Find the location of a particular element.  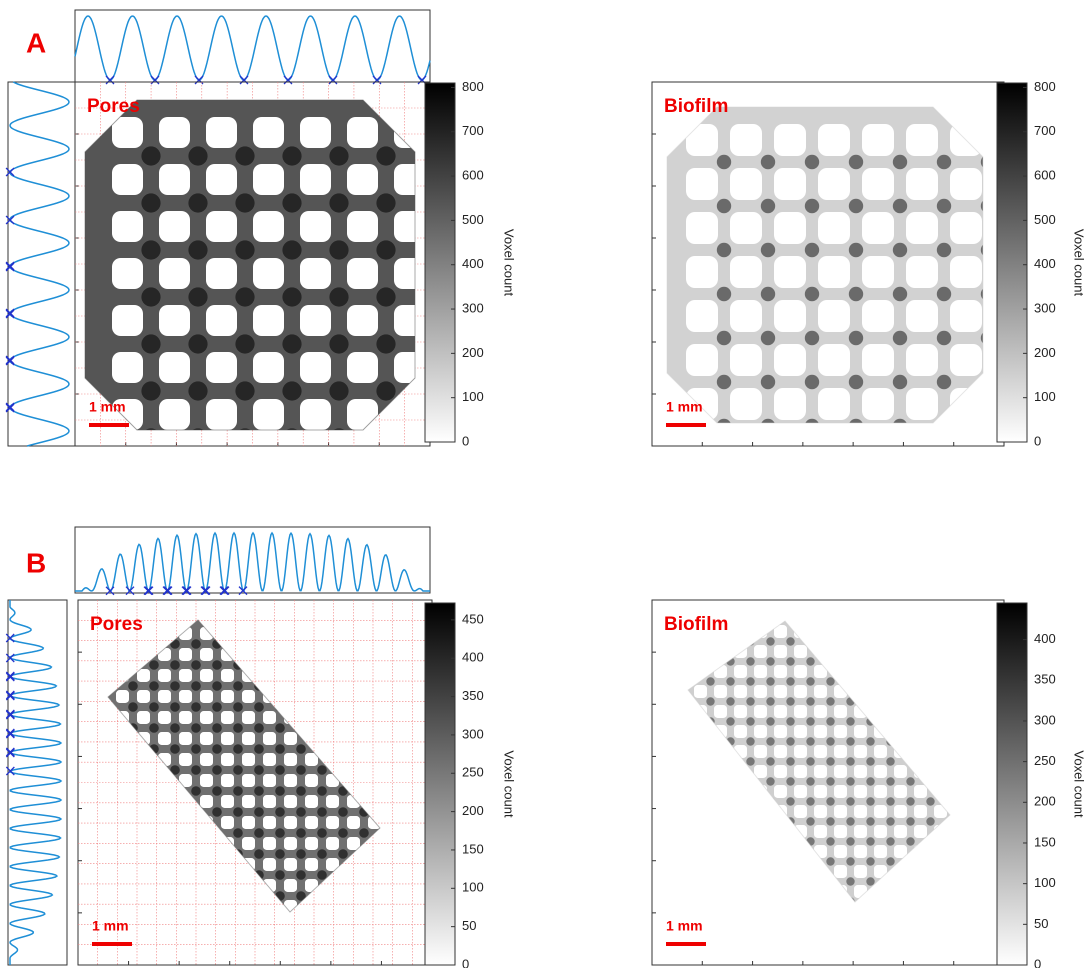

profile-marker is located at coordinates (186, 591).